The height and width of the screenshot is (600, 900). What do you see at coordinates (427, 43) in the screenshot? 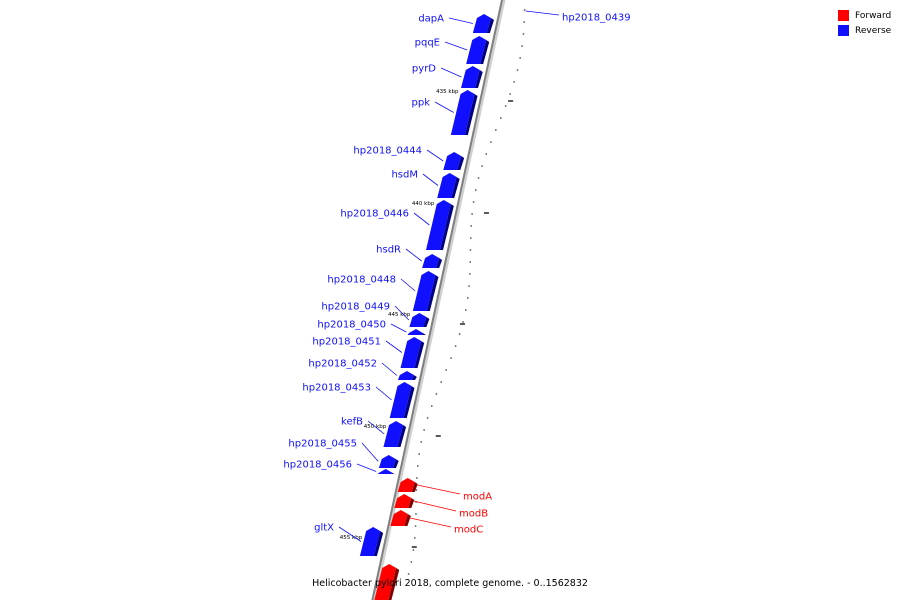
I see `gene-label: pqqE` at bounding box center [427, 43].